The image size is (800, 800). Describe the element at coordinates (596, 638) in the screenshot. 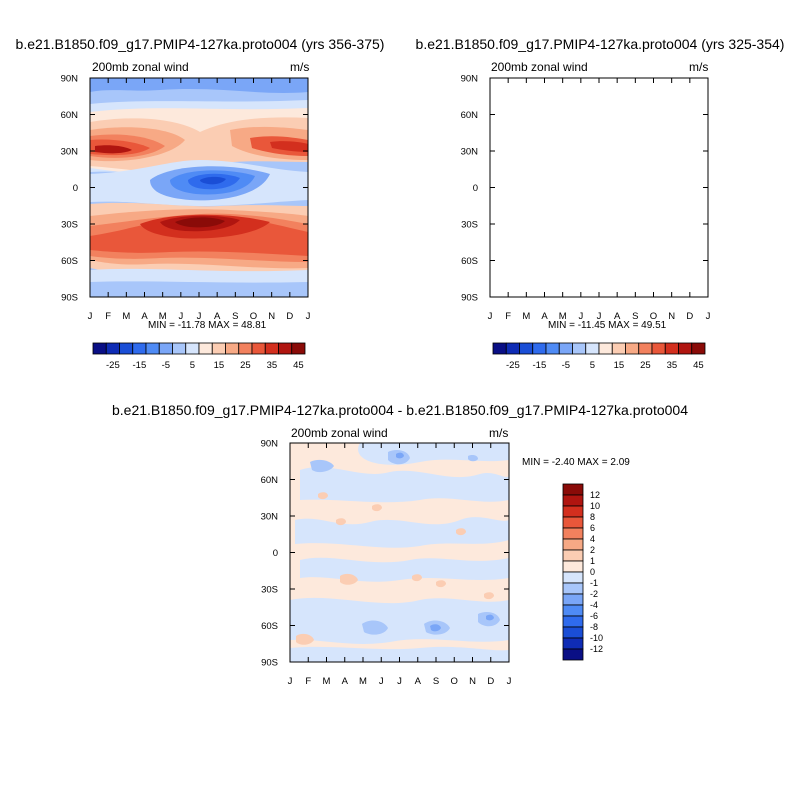

I see `colorbar-label: -10` at that location.